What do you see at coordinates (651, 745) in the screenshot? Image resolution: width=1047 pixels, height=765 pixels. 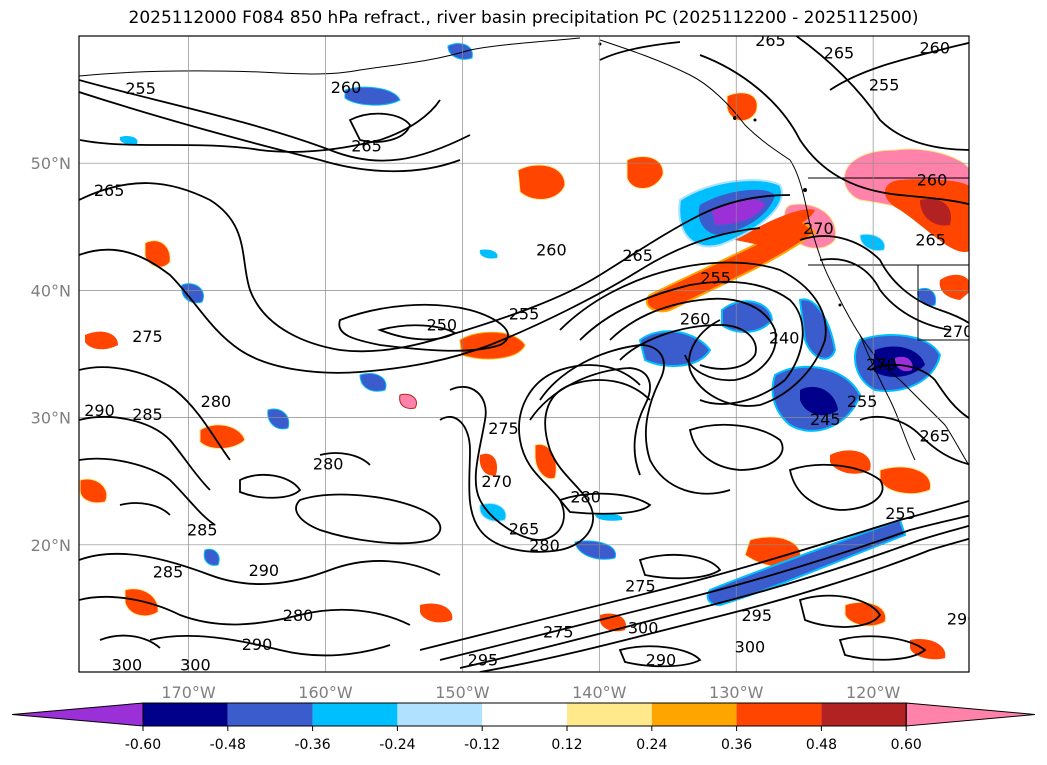 I see `colorbar-tick-label: 0.24` at bounding box center [651, 745].